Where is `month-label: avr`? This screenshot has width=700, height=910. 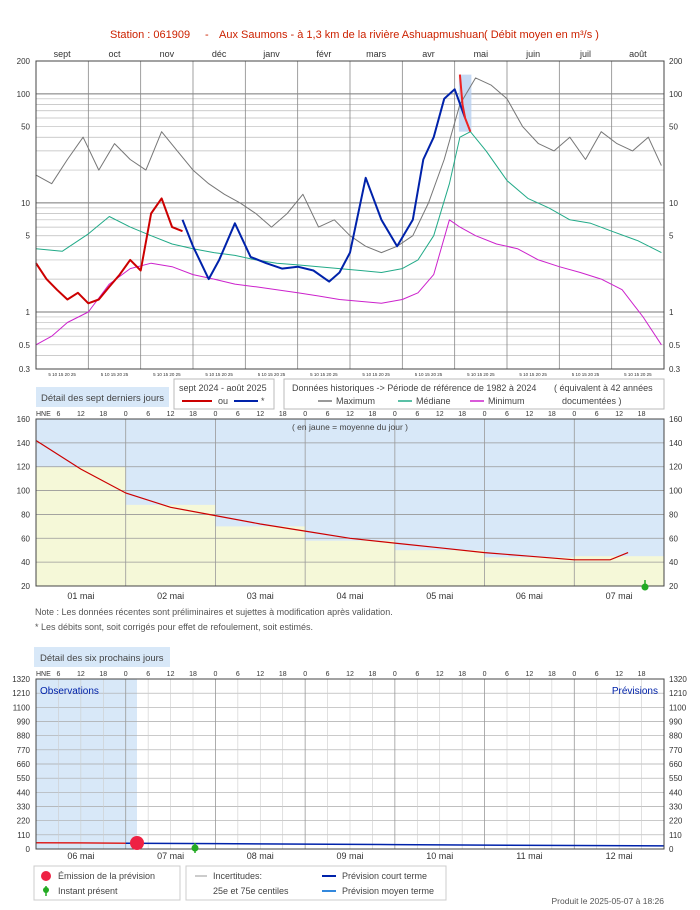
month-label: avr is located at coordinates (428, 54).